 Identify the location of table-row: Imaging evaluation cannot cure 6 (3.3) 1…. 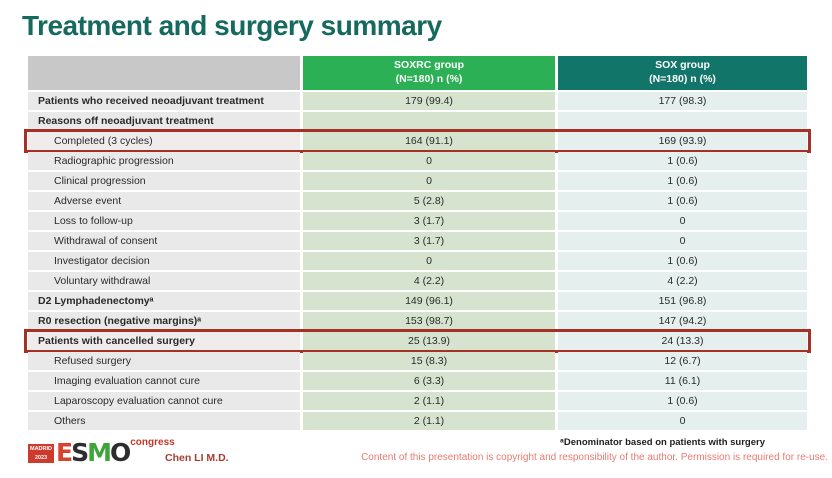
(417, 381).